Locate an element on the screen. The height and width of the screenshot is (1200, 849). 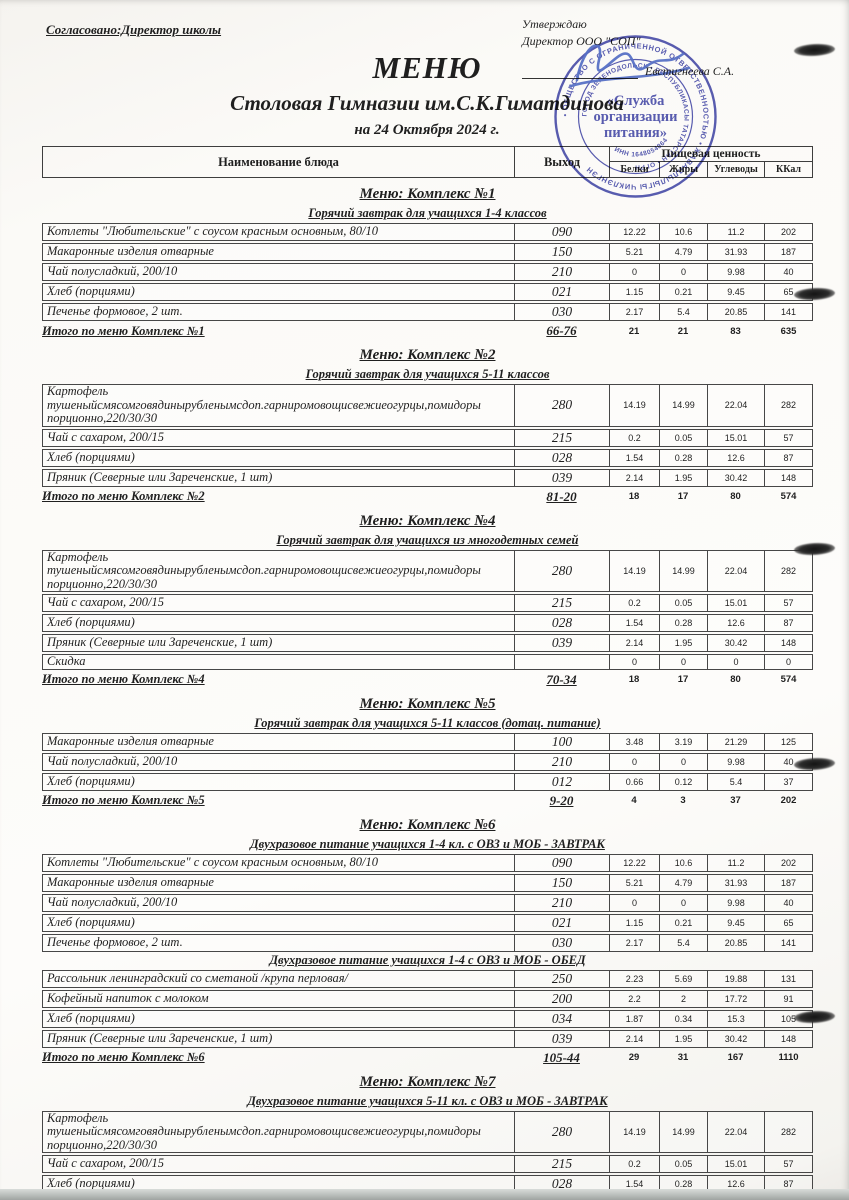
total-portion: 9-20 is located at coordinates (561, 800).